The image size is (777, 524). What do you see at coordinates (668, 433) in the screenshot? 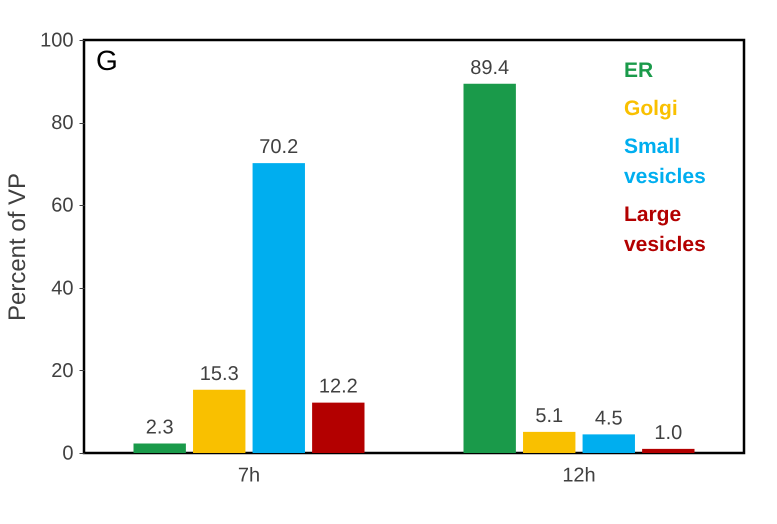
I see `data-label: 1.0` at bounding box center [668, 433].